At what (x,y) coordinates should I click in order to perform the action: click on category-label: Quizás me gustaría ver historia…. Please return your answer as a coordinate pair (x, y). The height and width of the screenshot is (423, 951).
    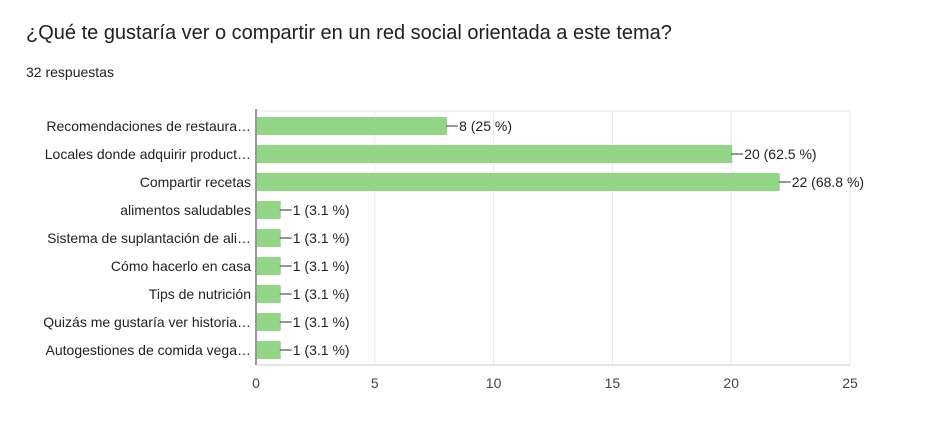
    Looking at the image, I should click on (147, 322).